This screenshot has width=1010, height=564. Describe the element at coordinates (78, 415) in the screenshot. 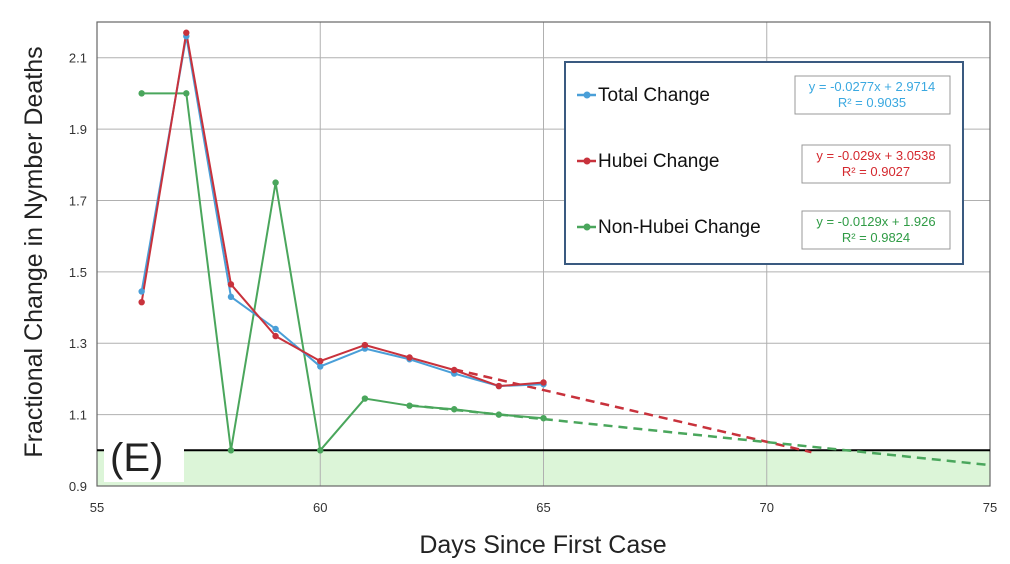

I see `y-tick-label: 1.1` at that location.